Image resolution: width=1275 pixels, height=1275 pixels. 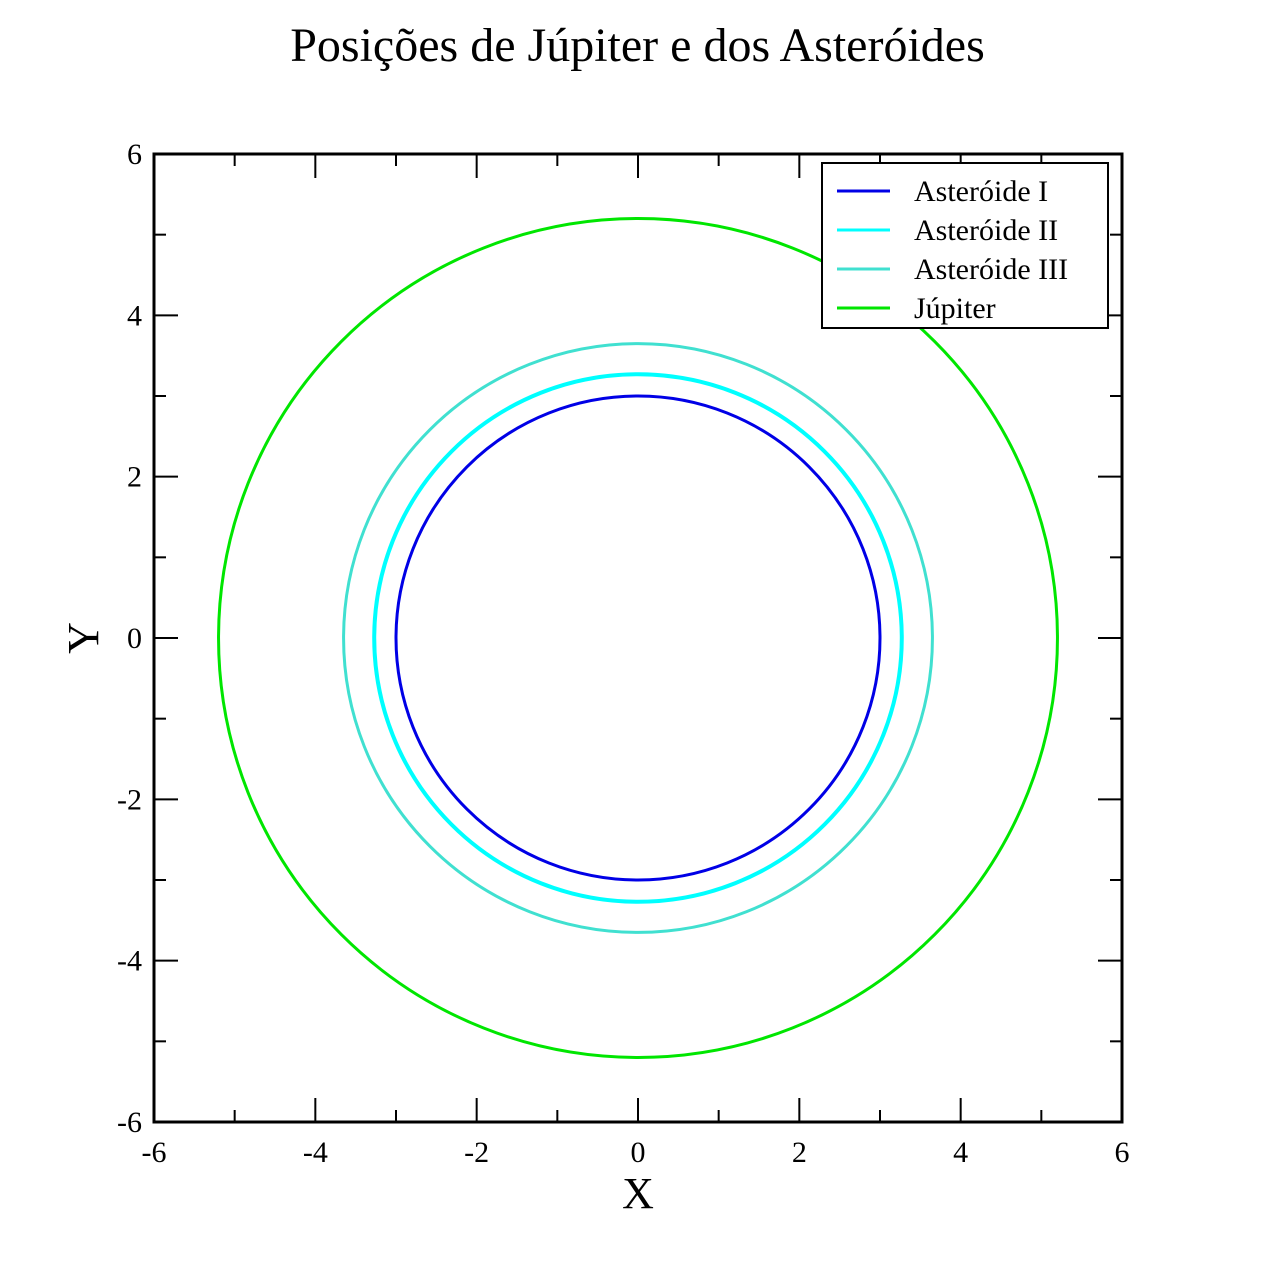 I want to click on y-tick-label: -6, so click(x=129, y=1122).